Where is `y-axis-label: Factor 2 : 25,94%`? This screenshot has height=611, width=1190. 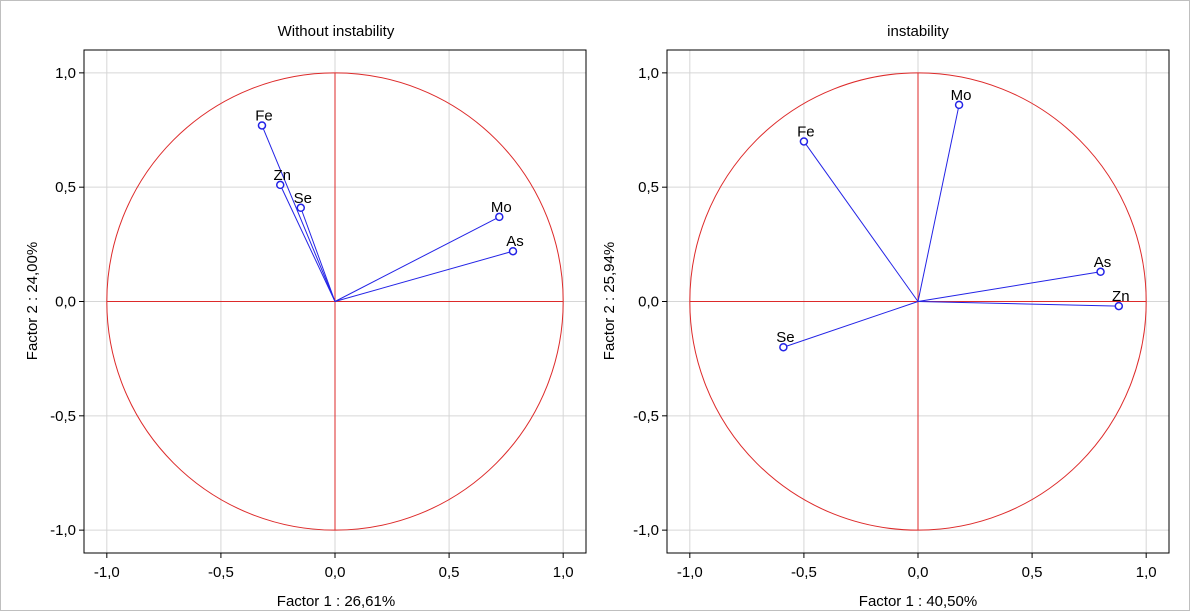 y-axis-label: Factor 2 : 25,94% is located at coordinates (609, 301).